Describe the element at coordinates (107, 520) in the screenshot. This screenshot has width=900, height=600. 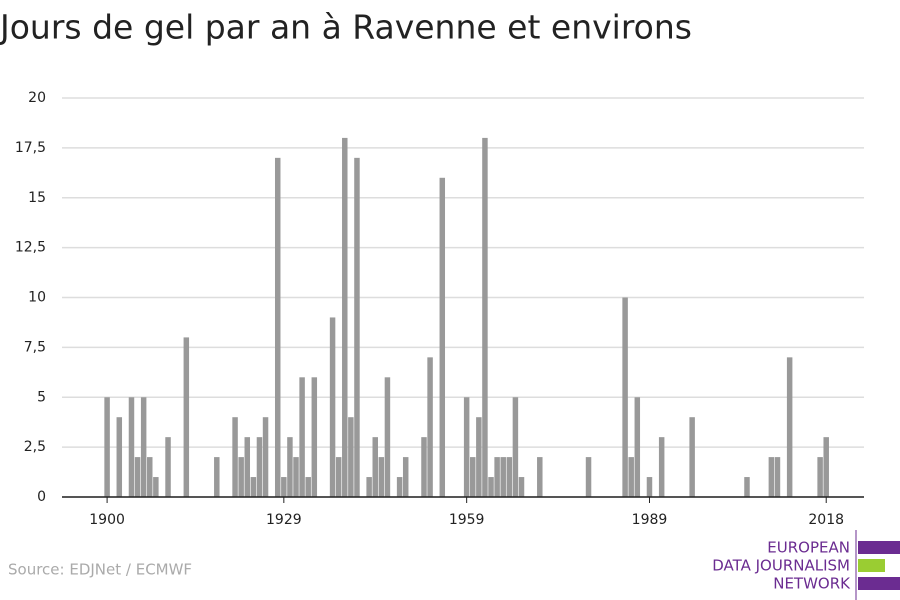
I see `x-tick-label: 1900` at that location.